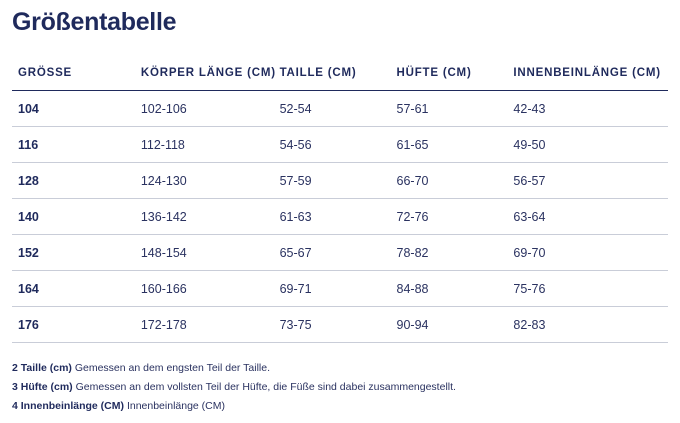  Describe the element at coordinates (340, 253) in the screenshot. I see `table-row: 152 148-154 65-67 78-82 69-70` at that location.